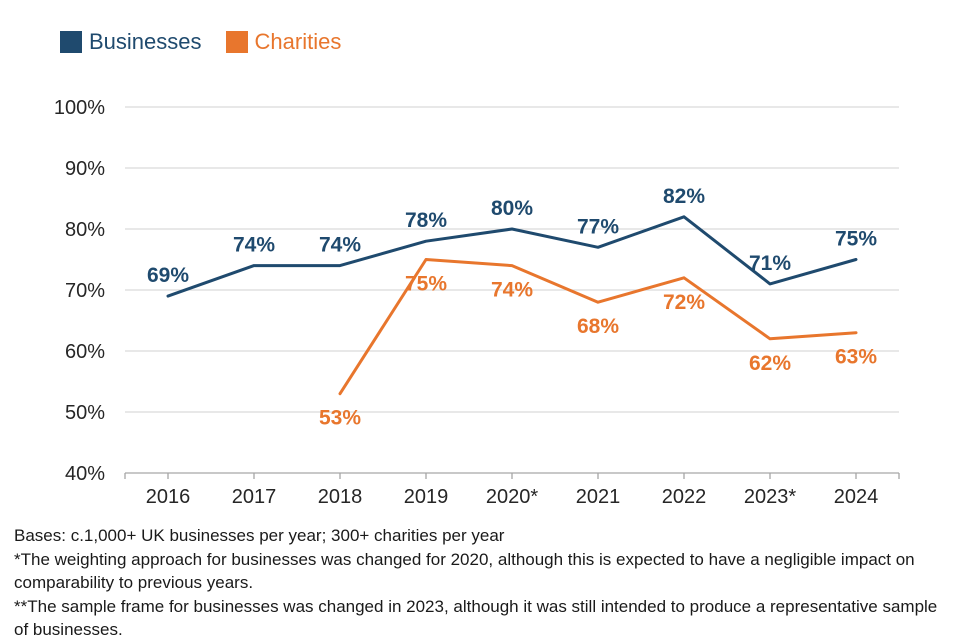  I want to click on data-label-charities: 68%, so click(598, 326).